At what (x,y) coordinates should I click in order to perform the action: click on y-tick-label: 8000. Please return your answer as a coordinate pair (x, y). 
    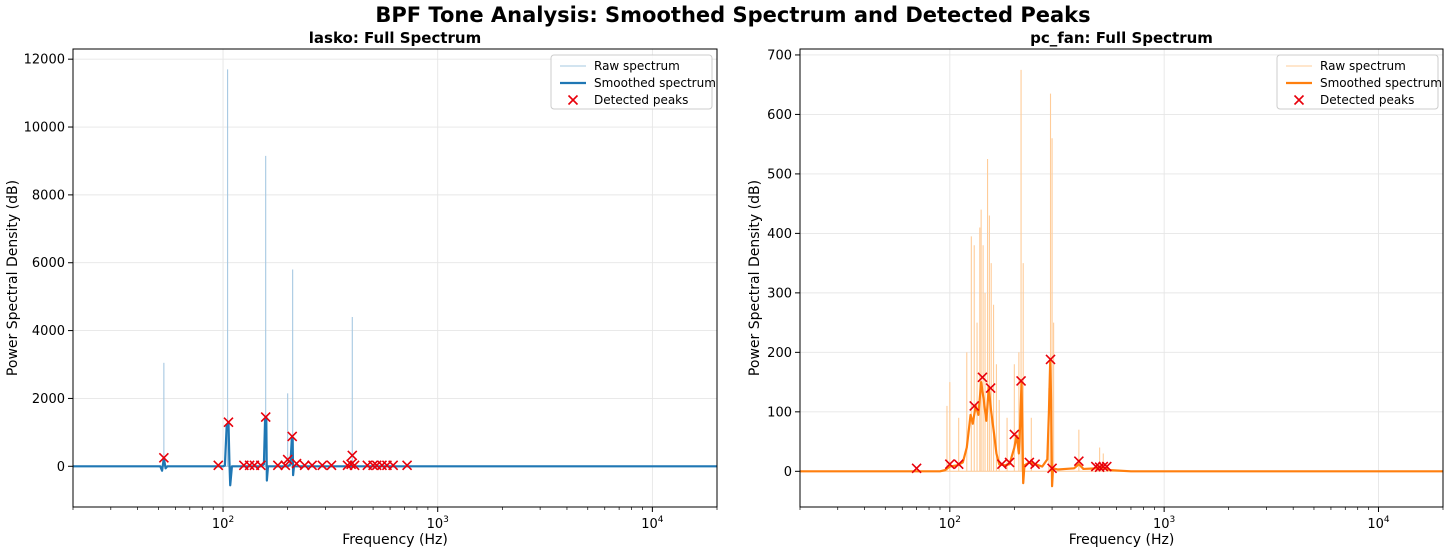
    Looking at the image, I should click on (48, 195).